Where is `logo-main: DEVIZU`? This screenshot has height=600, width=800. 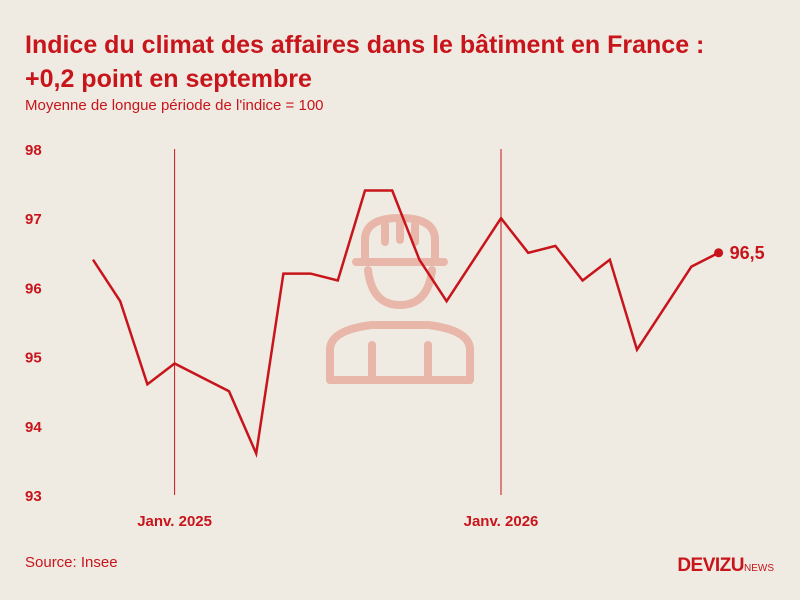
logo-main: DEVIZU is located at coordinates (710, 565).